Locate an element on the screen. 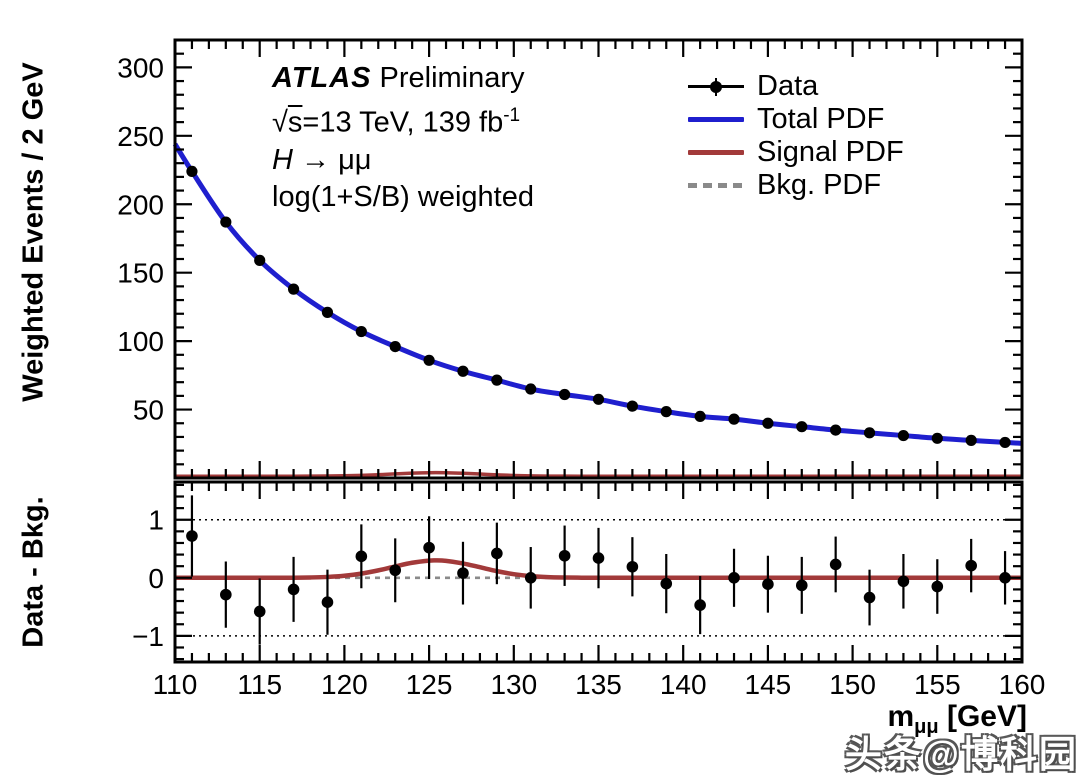 Image resolution: width=1080 pixels, height=776 pixels. y-axis-title-ratio: Data - Bkg. is located at coordinates (33, 572).